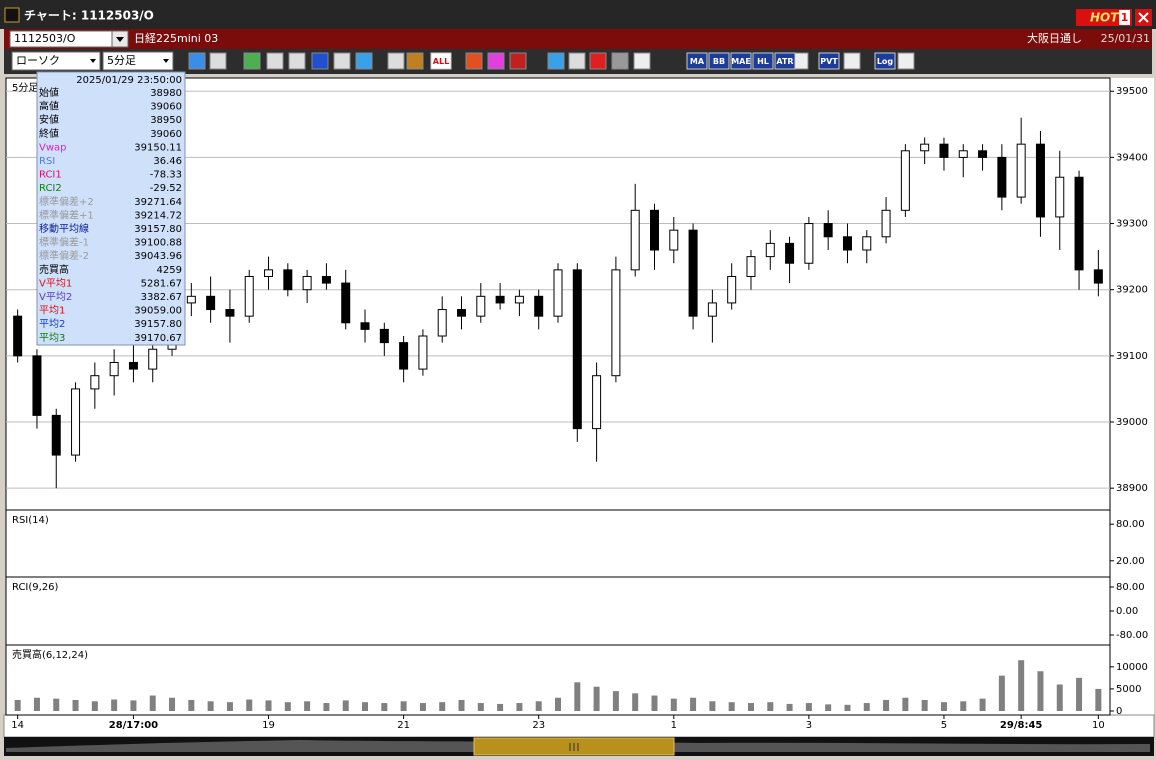 The height and width of the screenshot is (760, 1156). I want to click on interval-select, so click(138, 61).